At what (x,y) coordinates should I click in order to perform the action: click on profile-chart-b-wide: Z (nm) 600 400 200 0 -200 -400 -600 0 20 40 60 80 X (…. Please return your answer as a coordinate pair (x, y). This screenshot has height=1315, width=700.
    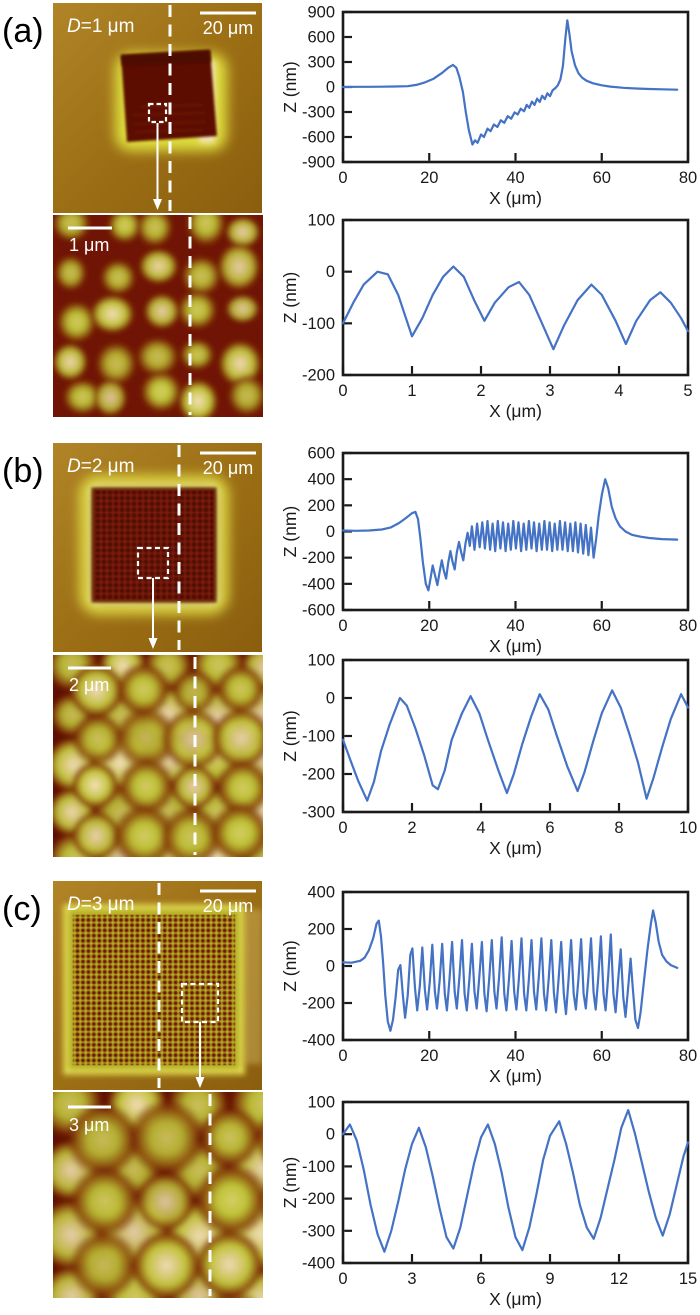
    Looking at the image, I should click on (489, 551).